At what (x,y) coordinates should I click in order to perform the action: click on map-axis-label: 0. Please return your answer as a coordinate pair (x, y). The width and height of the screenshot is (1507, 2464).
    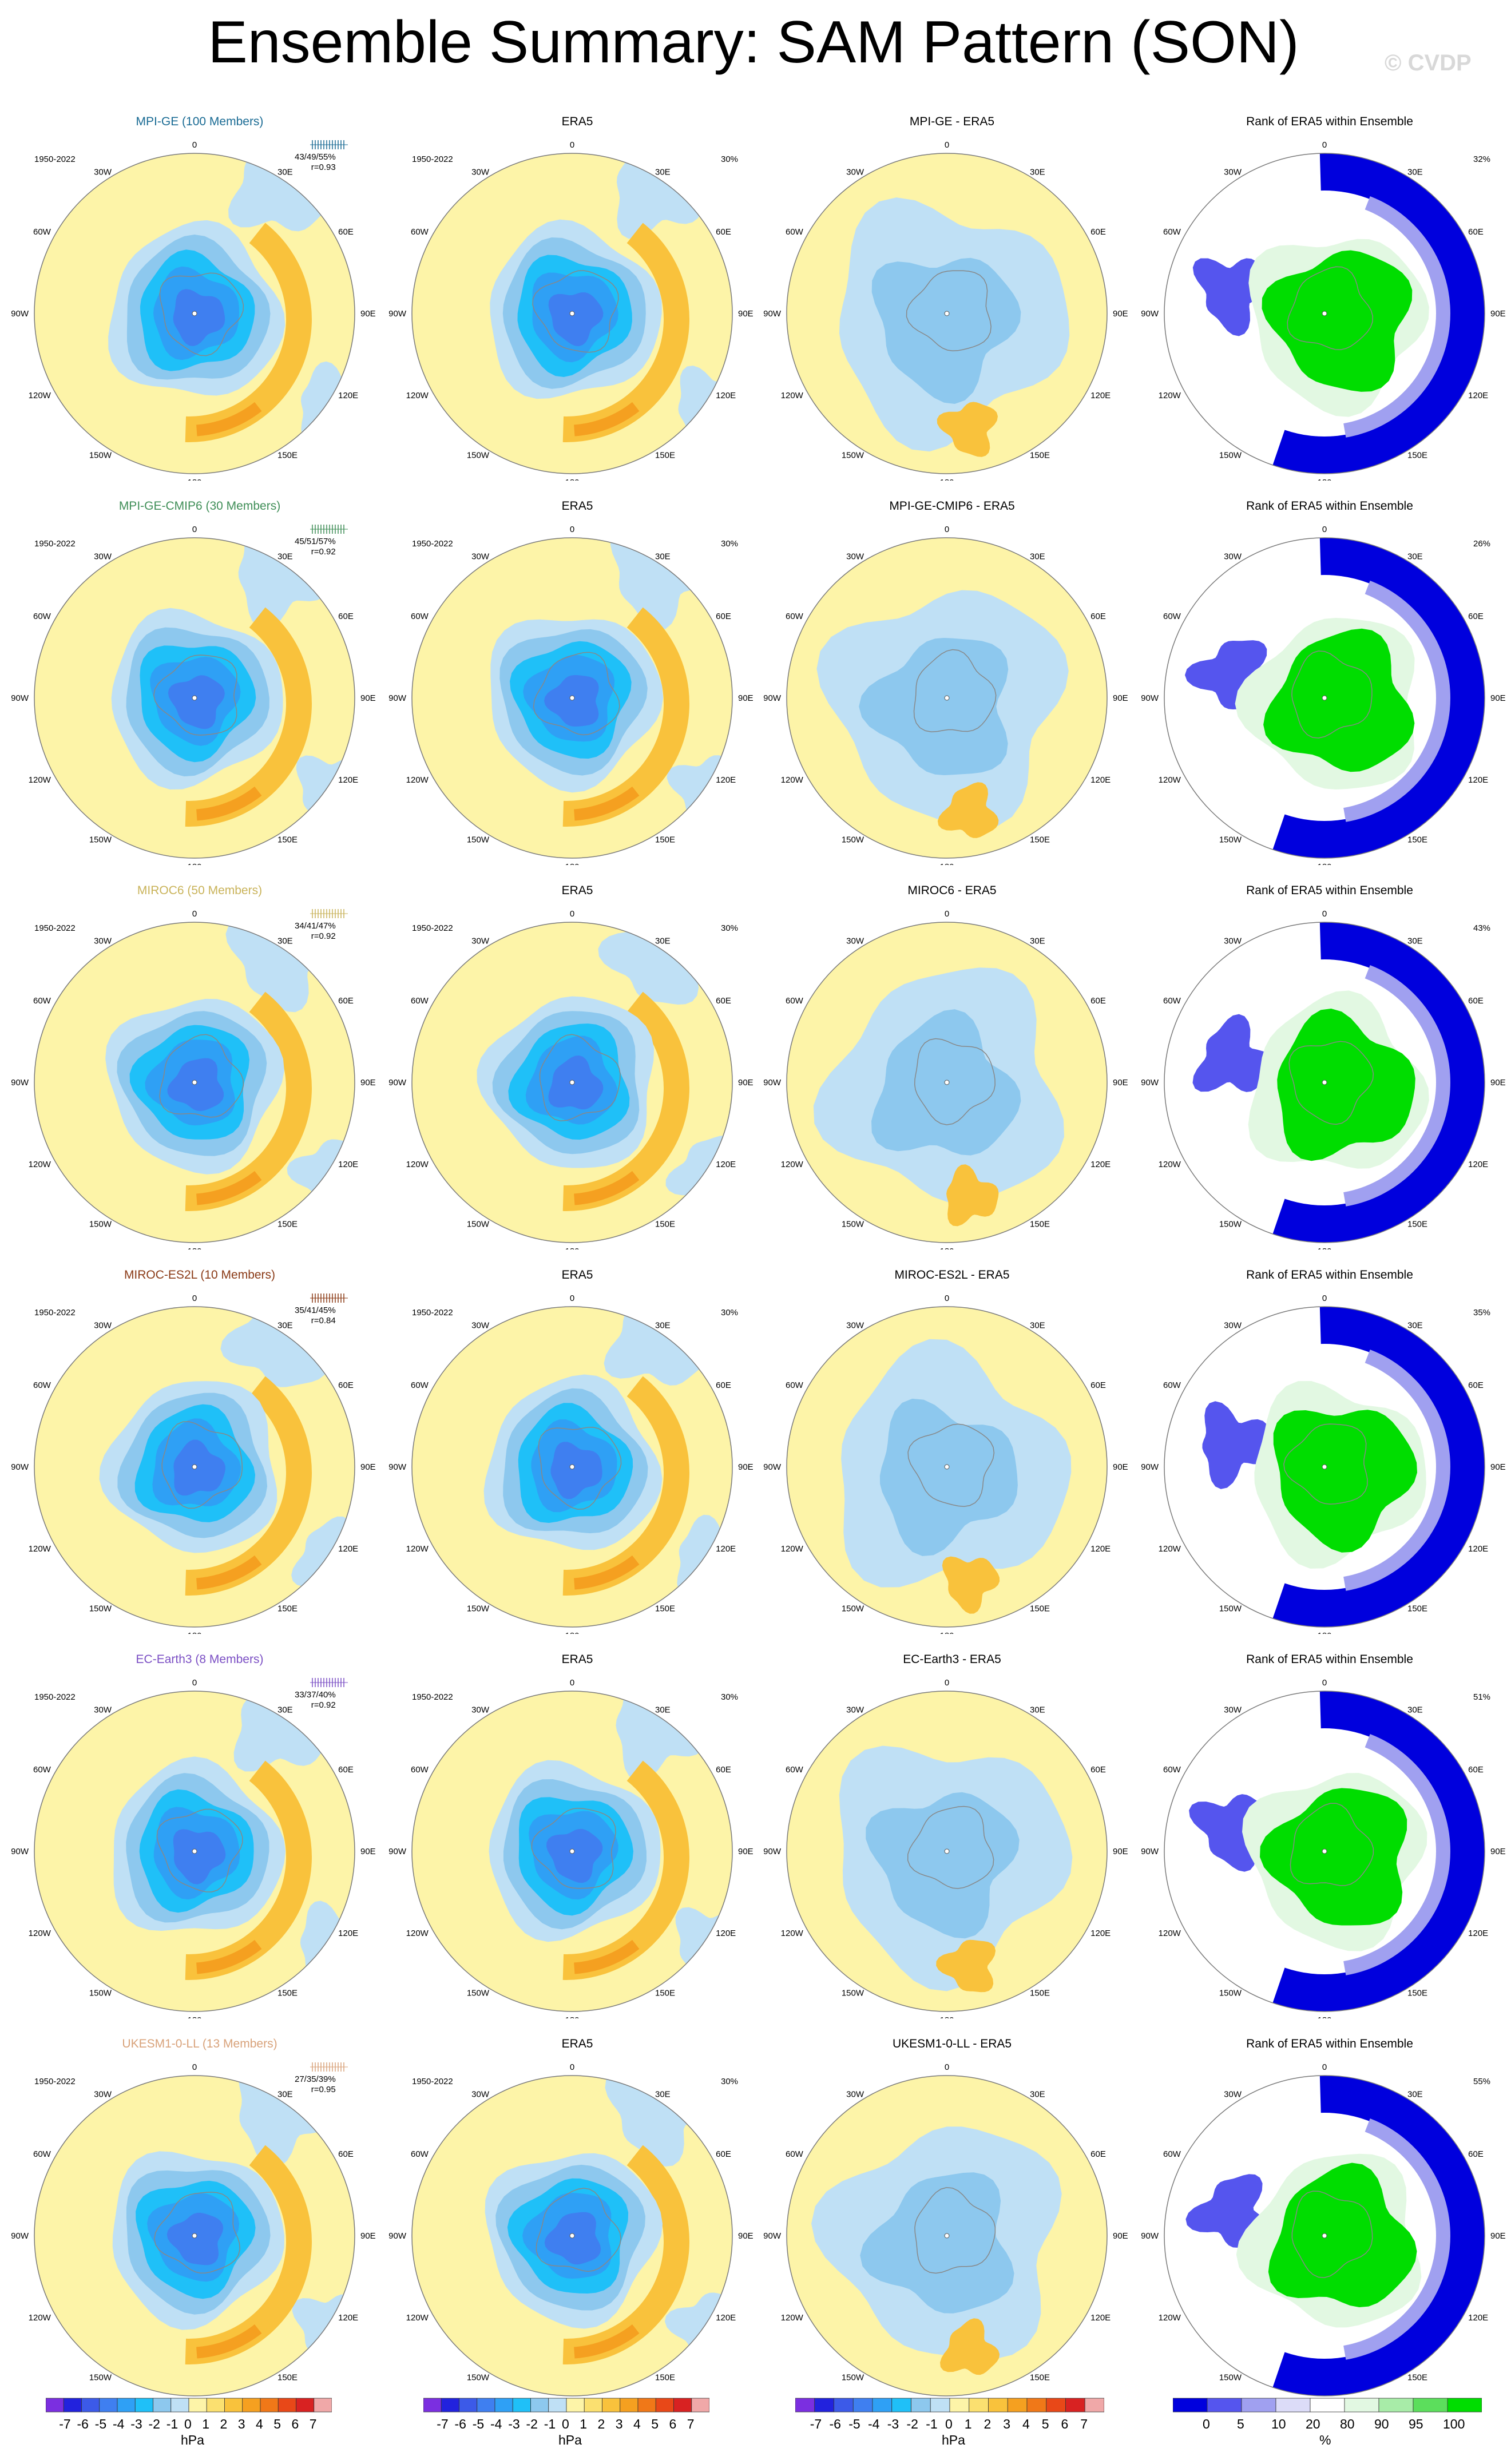
    Looking at the image, I should click on (572, 914).